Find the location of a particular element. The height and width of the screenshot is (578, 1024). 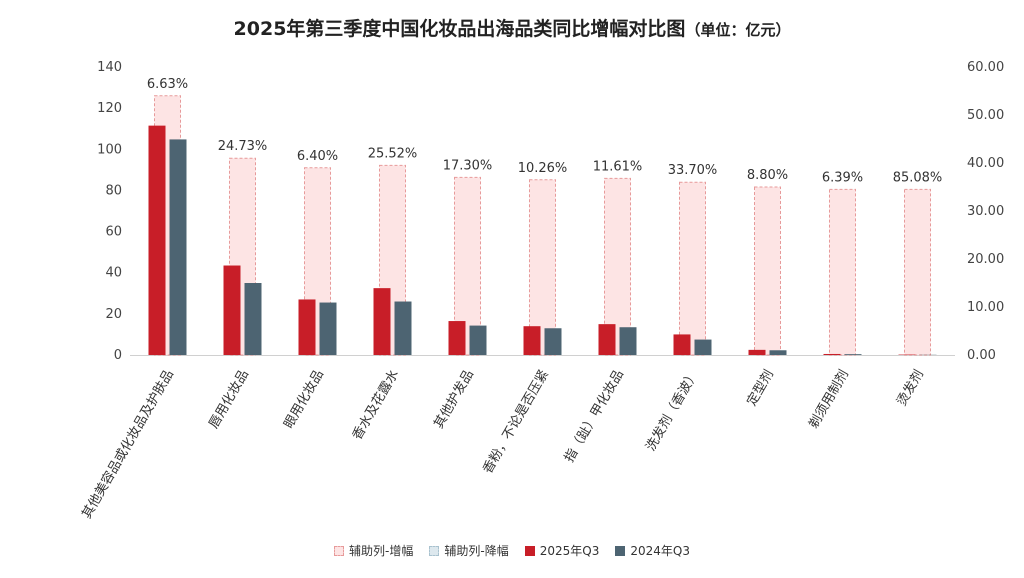

legend-swatch-2024 is located at coordinates (620, 550).